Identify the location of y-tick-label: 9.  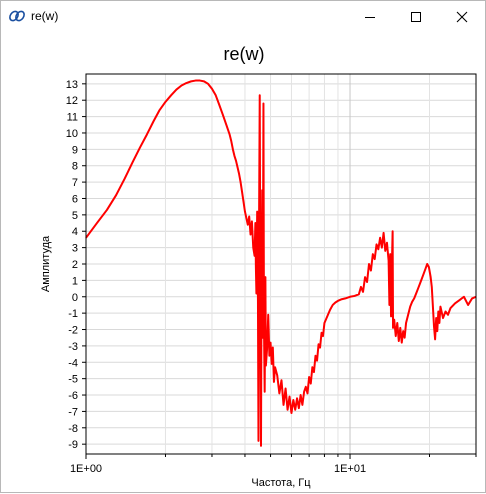
(75, 150).